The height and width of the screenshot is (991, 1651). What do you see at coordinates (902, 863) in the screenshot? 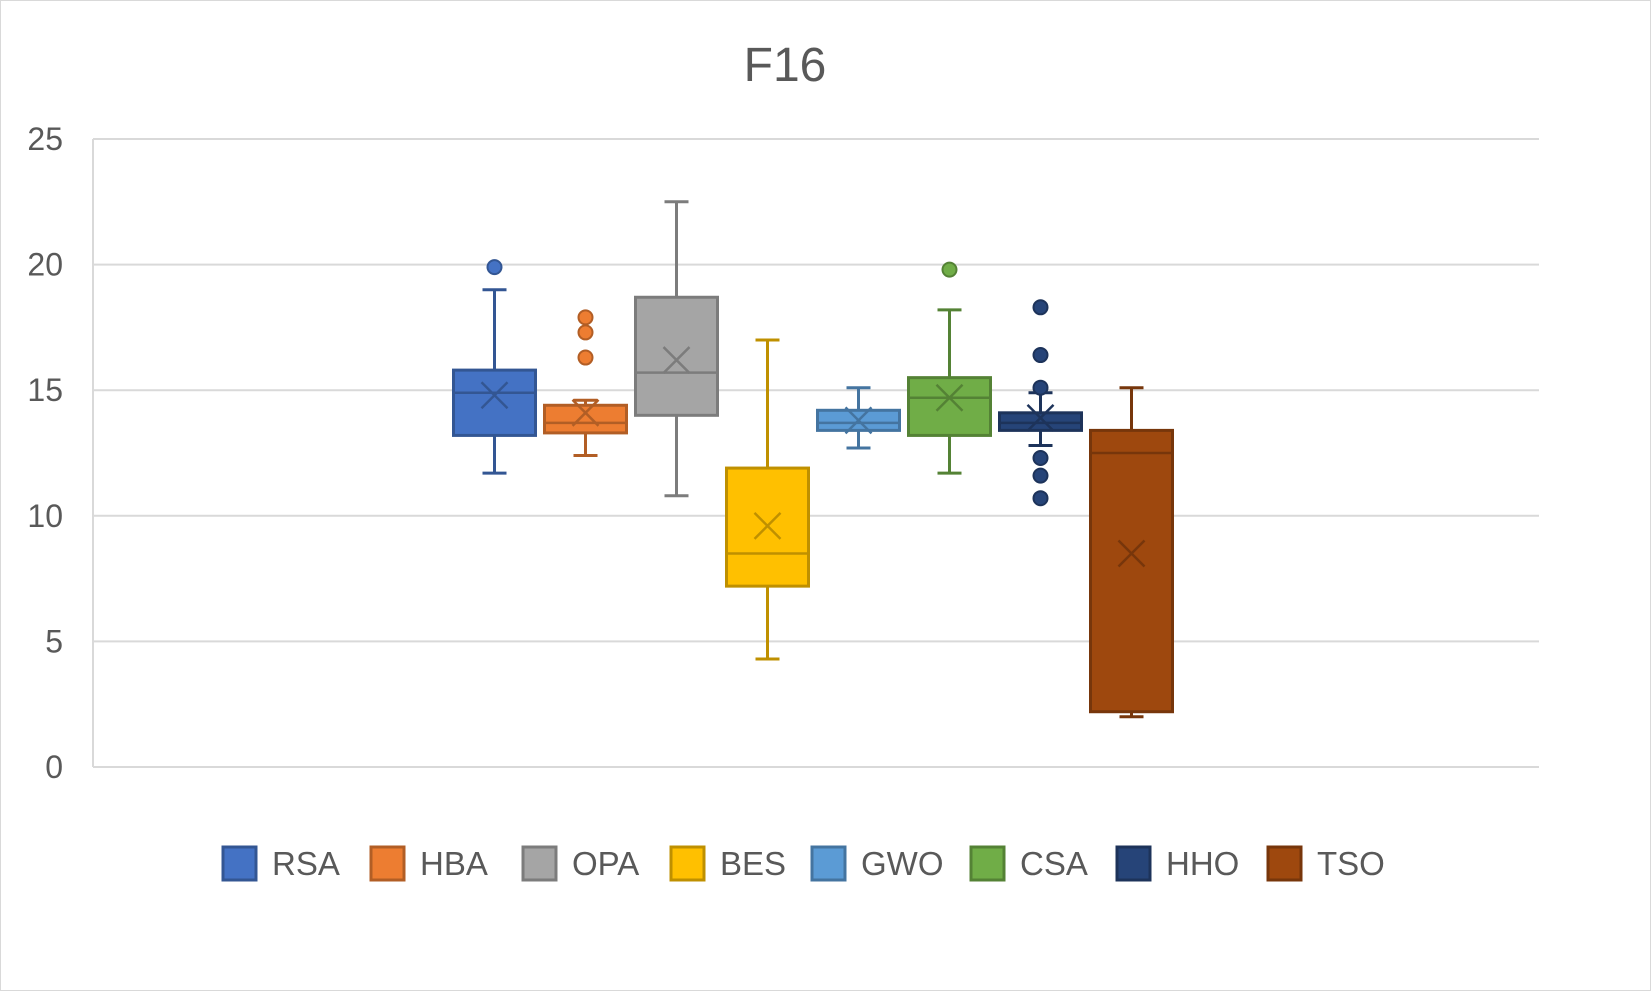
I see `legend-label: GWO` at bounding box center [902, 863].